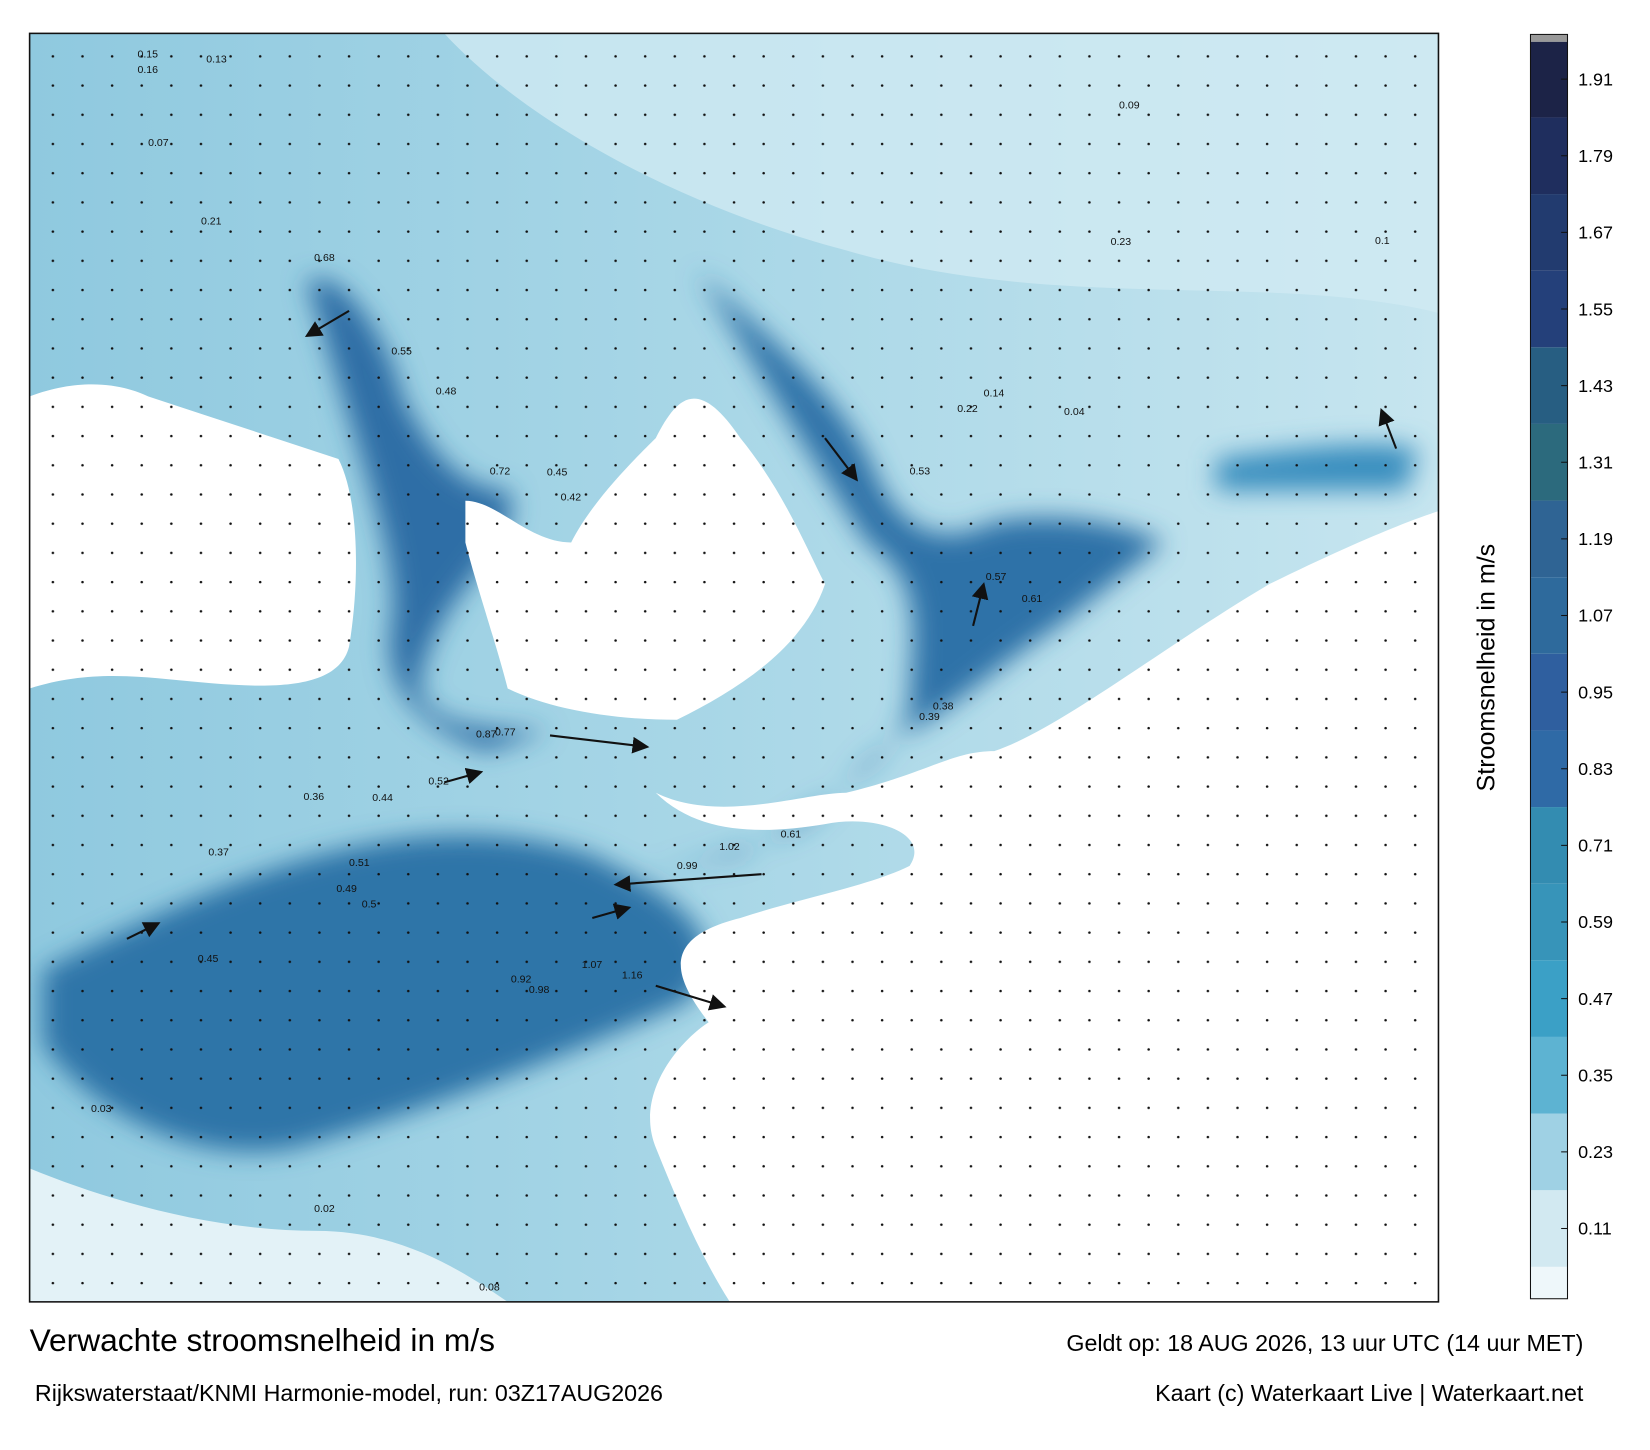 Image resolution: width=1650 pixels, height=1450 pixels. What do you see at coordinates (216, 60) in the screenshot?
I see `current-value-label: 0.13` at bounding box center [216, 60].